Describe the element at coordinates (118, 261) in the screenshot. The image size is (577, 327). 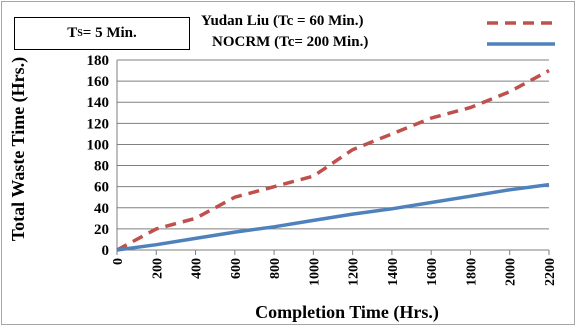
I see `x-tick-label-0: 0` at that location.